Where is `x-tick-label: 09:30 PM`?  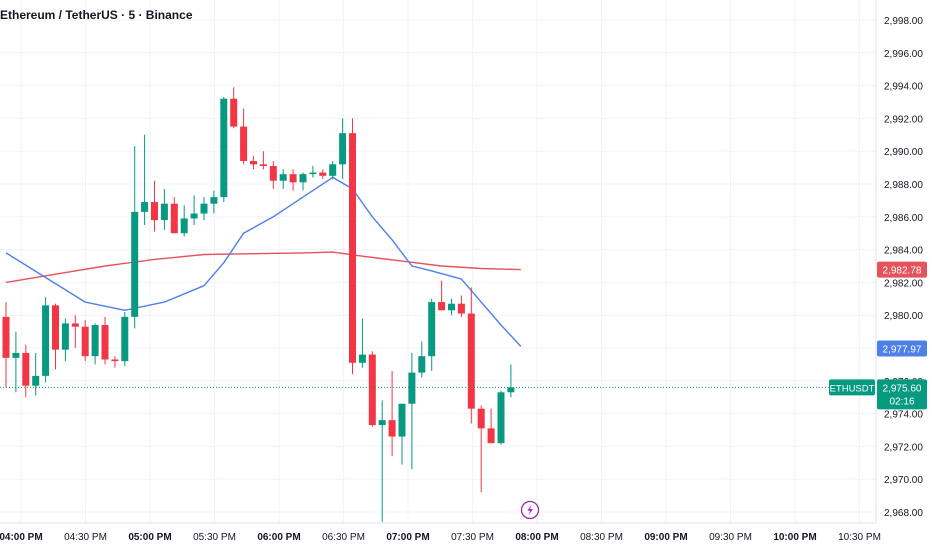
x-tick-label: 09:30 PM is located at coordinates (730, 537).